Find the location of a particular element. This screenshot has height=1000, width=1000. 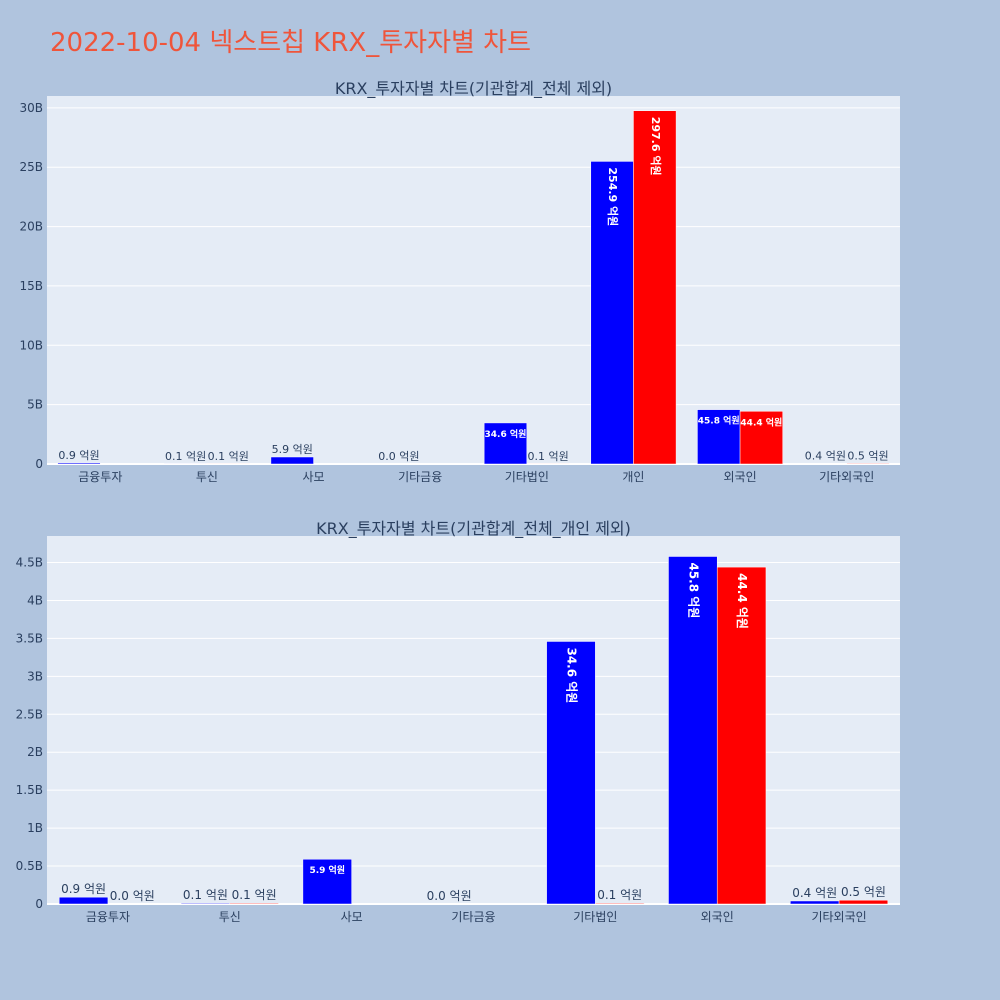

y-tick-label: 1.5B is located at coordinates (29, 790).